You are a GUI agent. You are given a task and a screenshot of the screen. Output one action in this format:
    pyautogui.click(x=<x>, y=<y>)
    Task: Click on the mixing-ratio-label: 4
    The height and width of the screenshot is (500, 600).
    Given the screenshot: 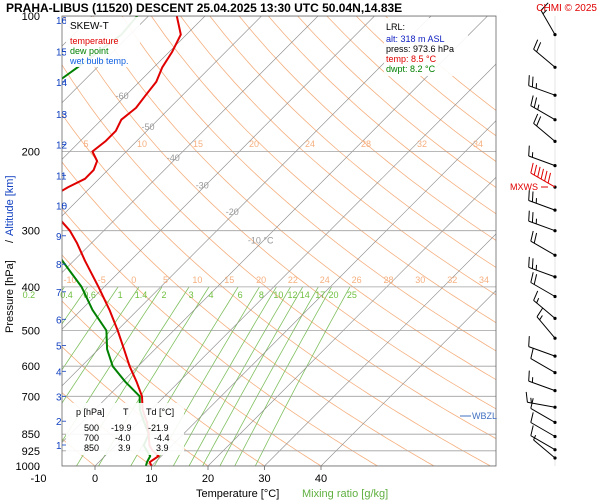 What is the action you would take?
    pyautogui.click(x=210, y=295)
    